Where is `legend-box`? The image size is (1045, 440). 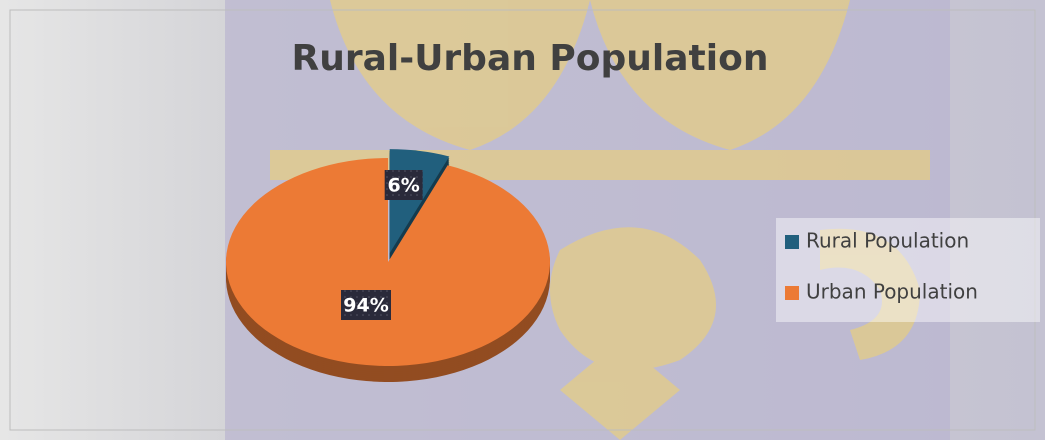
legend-box is located at coordinates (908, 270).